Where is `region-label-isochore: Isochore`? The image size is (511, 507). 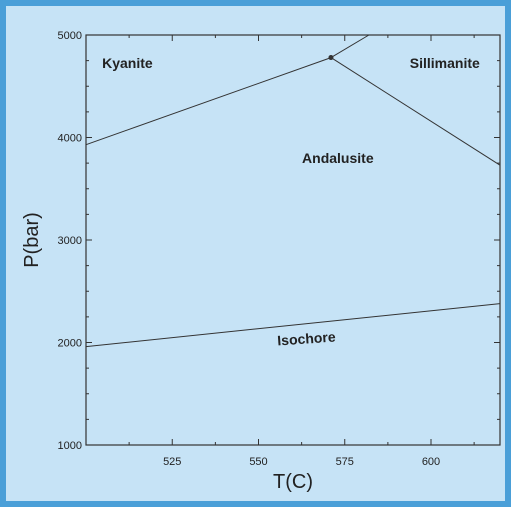
region-label-isochore: Isochore is located at coordinates (307, 339).